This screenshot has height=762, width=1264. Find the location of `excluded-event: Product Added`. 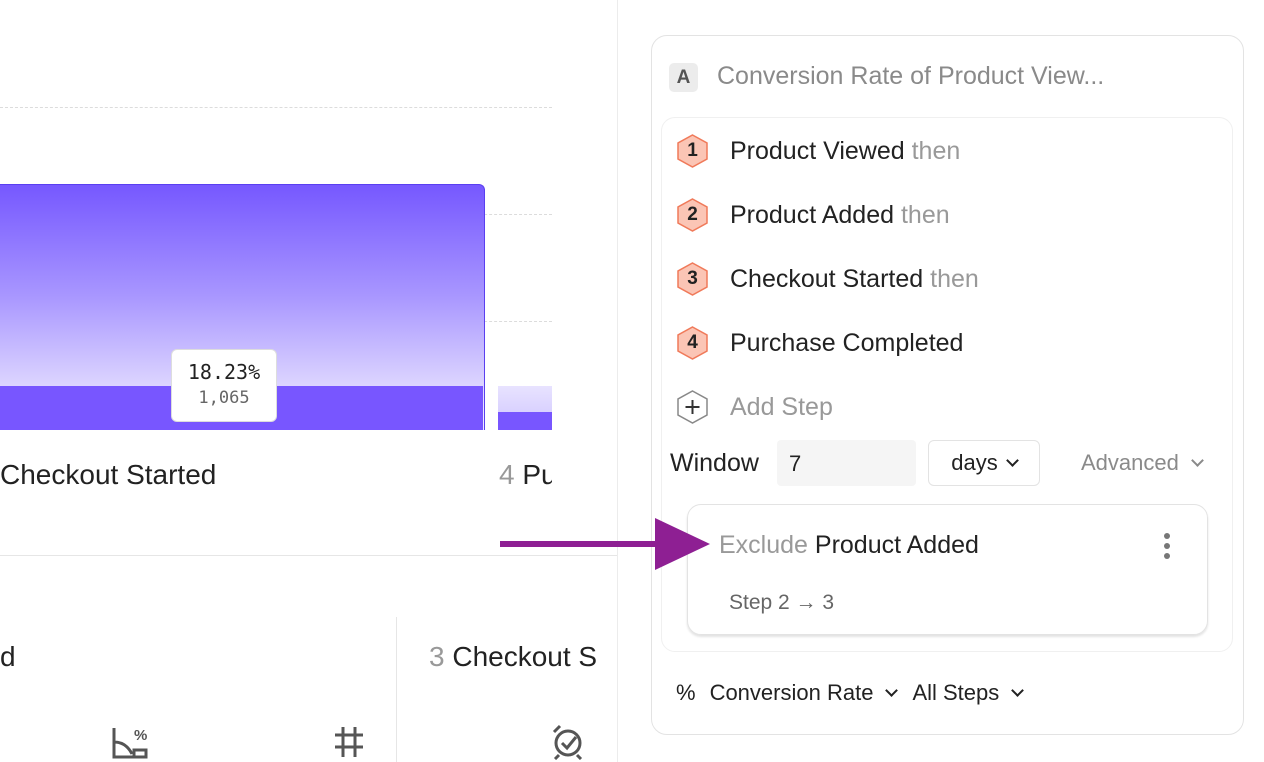

excluded-event: Product Added is located at coordinates (896, 545).